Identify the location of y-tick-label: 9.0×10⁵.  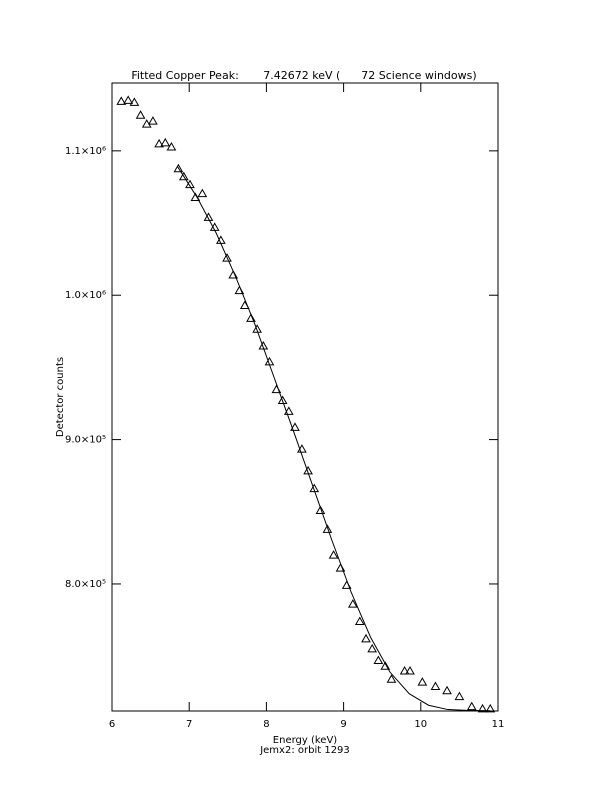
(85, 440).